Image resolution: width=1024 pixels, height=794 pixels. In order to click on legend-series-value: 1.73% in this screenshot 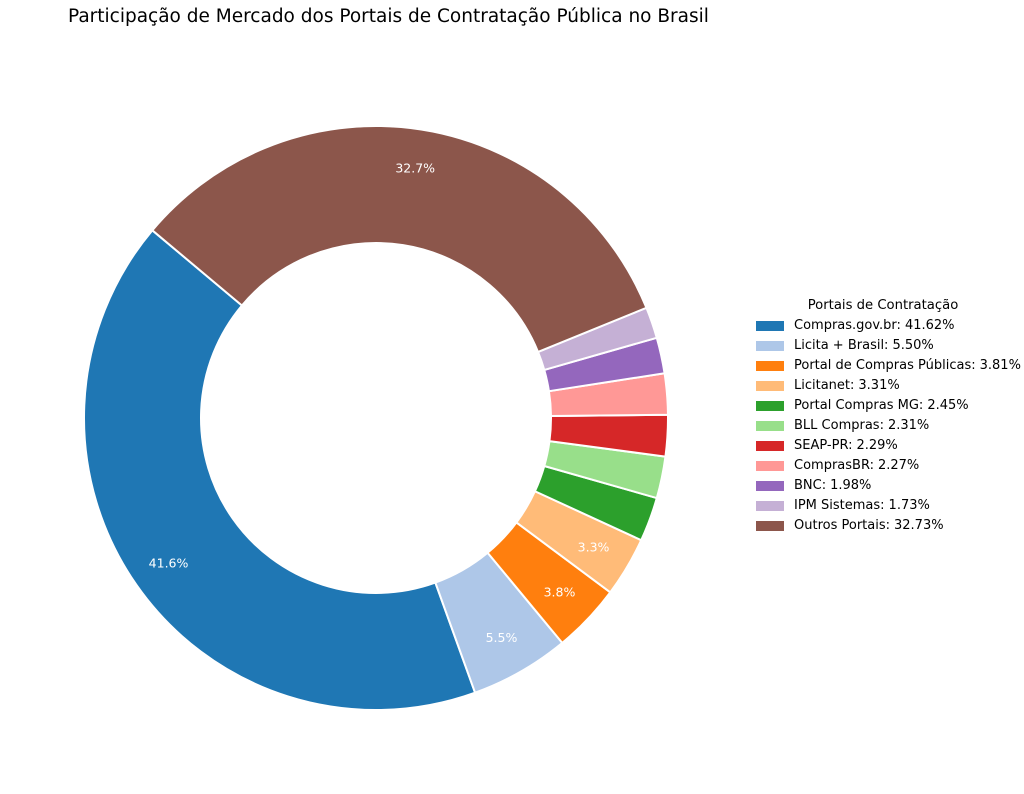, I will do `click(909, 505)`.